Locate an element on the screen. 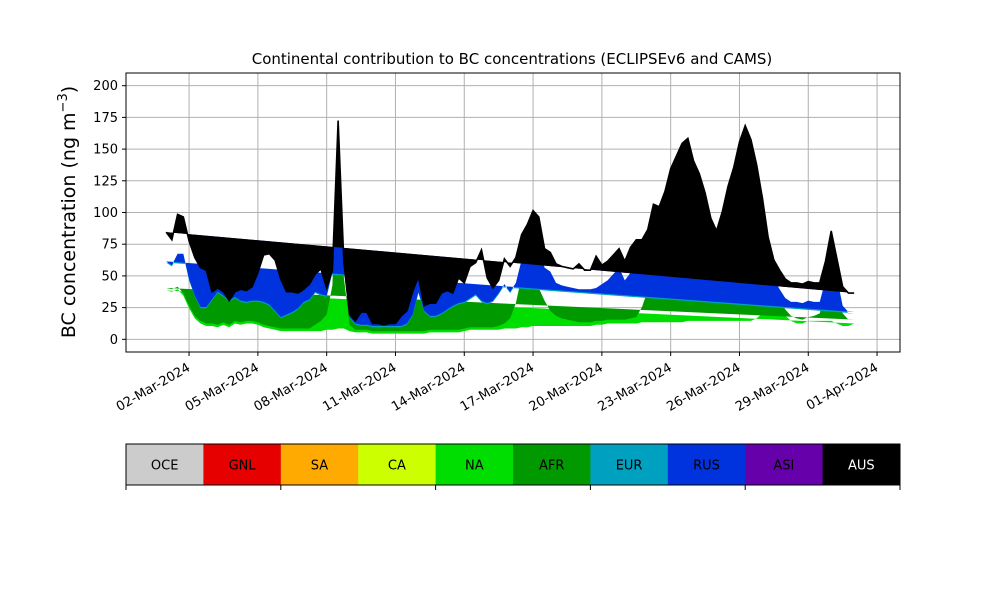 The image size is (1000, 600). x-tick-label: 11-Mar-2024 is located at coordinates (359, 387).